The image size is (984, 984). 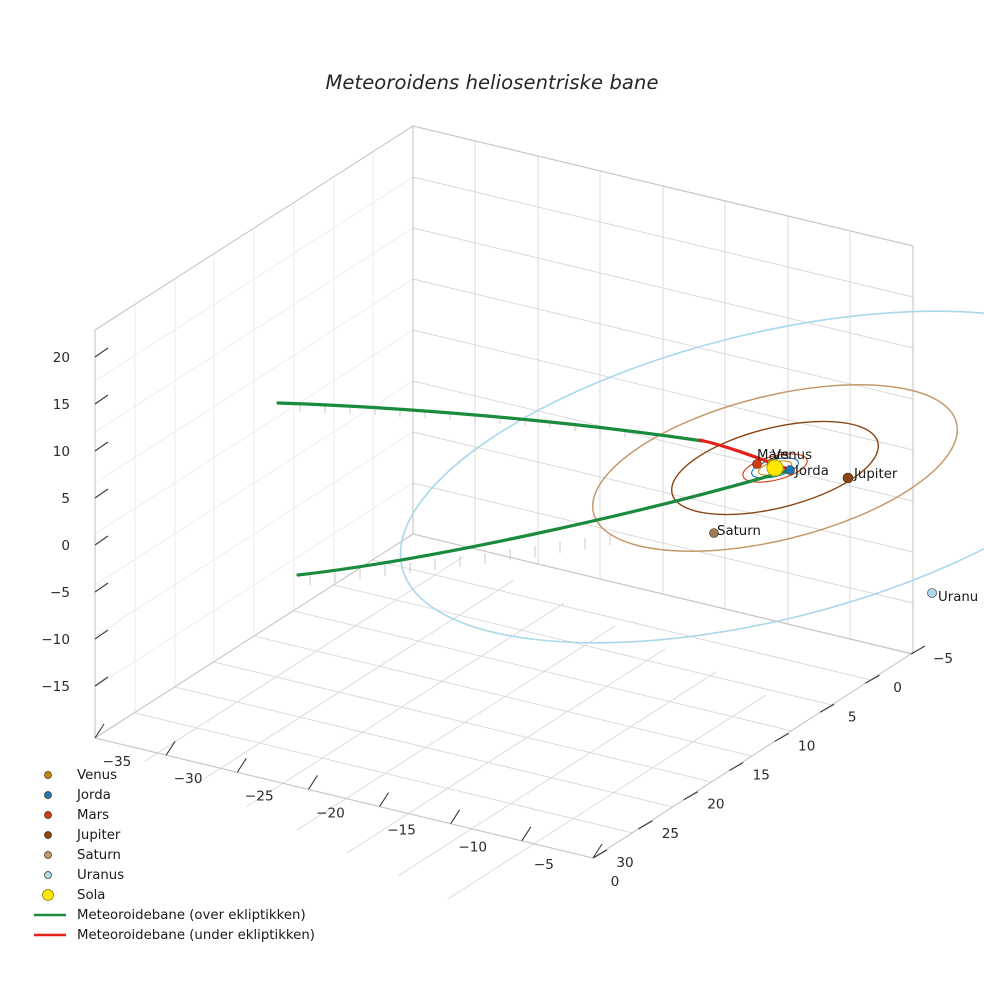 What do you see at coordinates (55, 640) in the screenshot?
I see `z-tick-label-6: −10` at bounding box center [55, 640].